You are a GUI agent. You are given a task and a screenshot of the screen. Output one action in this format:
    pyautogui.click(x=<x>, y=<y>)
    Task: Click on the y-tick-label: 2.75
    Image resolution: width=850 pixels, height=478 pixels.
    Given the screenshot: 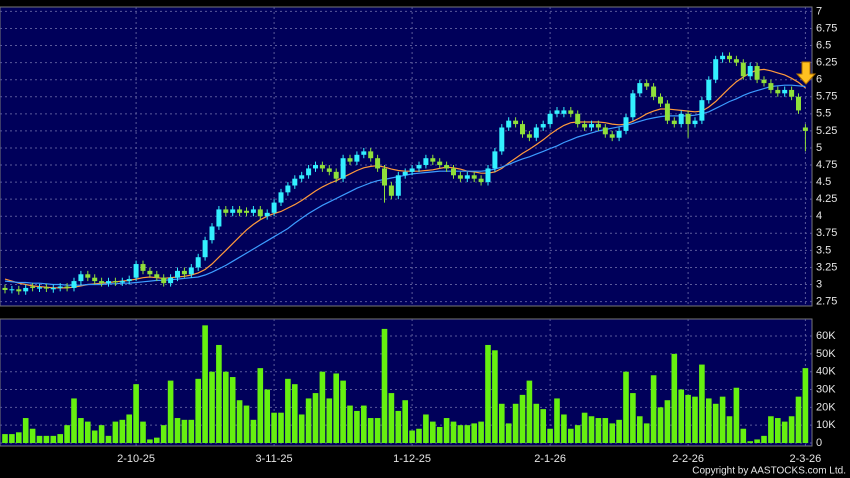 What is the action you would take?
    pyautogui.click(x=826, y=301)
    